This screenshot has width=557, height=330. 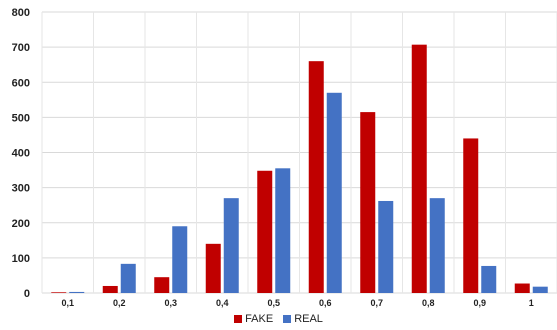 What do you see at coordinates (531, 303) in the screenshot?
I see `x-tick-label: 1` at bounding box center [531, 303].